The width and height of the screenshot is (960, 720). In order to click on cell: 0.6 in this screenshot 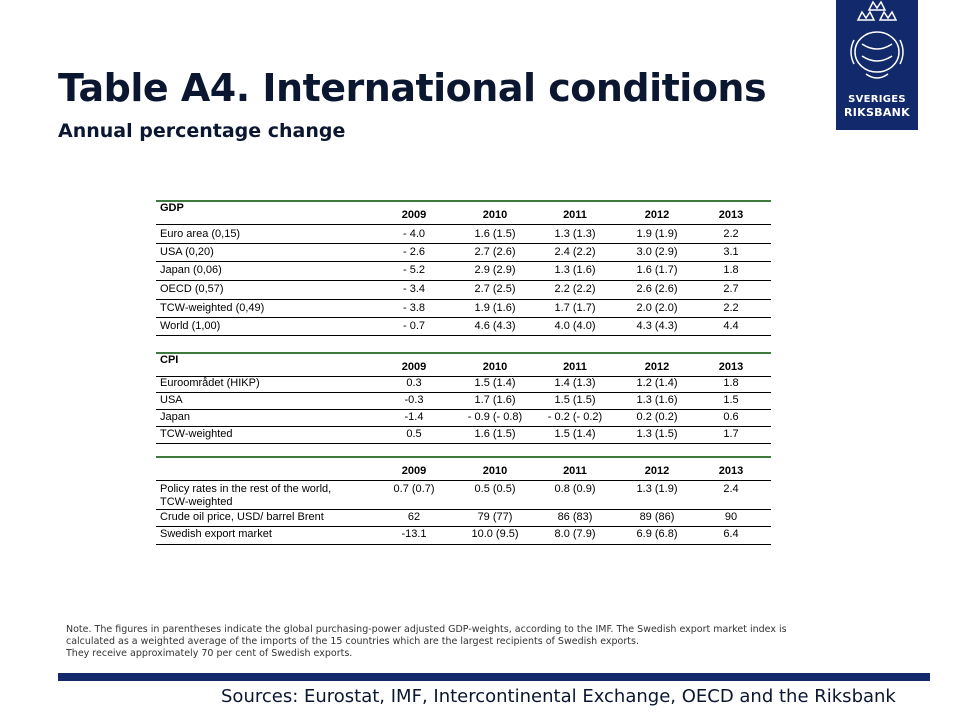, I will do `click(731, 417)`.